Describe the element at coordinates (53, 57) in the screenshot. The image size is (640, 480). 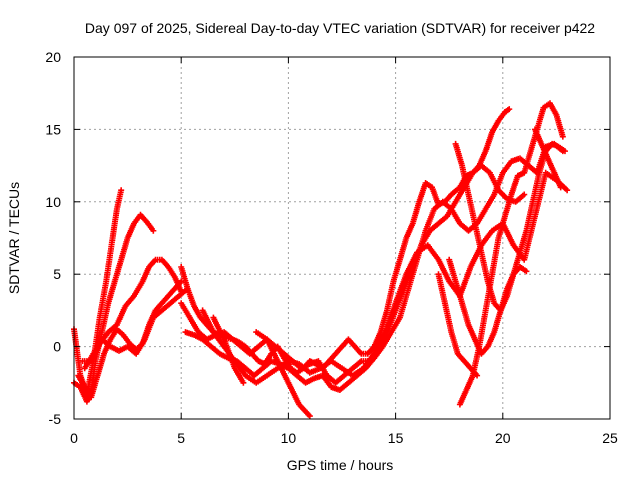
I see `y-tick-label: 20` at that location.